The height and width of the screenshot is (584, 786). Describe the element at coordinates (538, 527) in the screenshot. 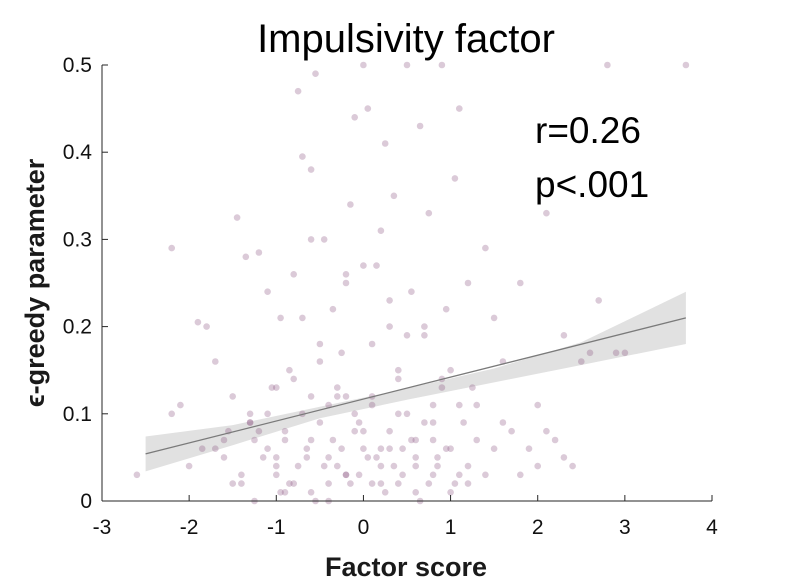

I see `x-tick-label: 2` at that location.